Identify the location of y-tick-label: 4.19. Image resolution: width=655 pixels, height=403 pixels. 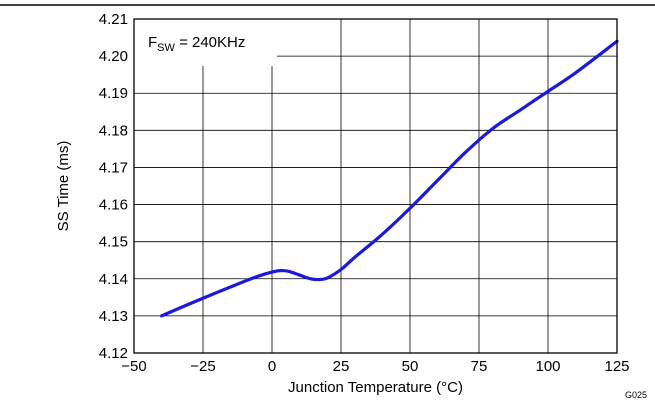
(113, 93).